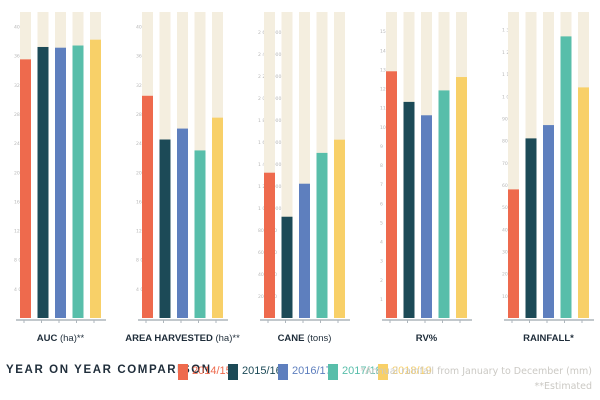 This screenshot has height=400, width=600. Describe the element at coordinates (381, 281) in the screenshot. I see `y-tick-label: 2` at that location.